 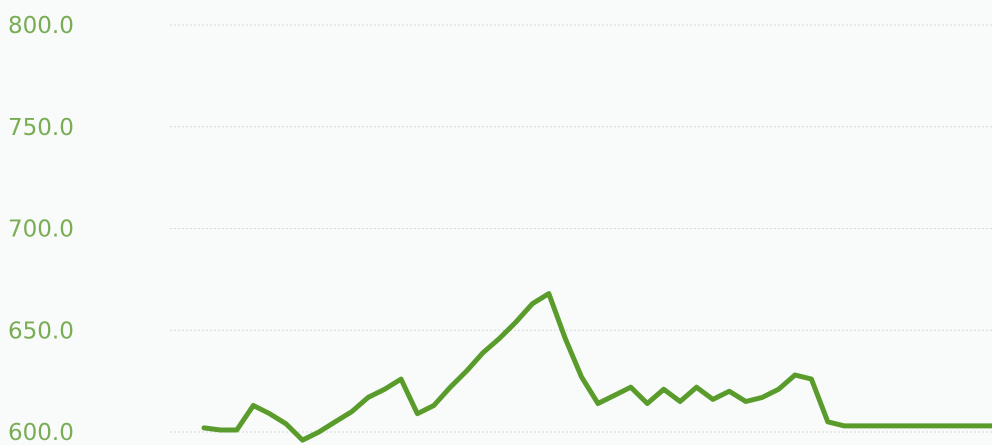 I want to click on y-tick-label: 800.0, so click(x=41, y=26).